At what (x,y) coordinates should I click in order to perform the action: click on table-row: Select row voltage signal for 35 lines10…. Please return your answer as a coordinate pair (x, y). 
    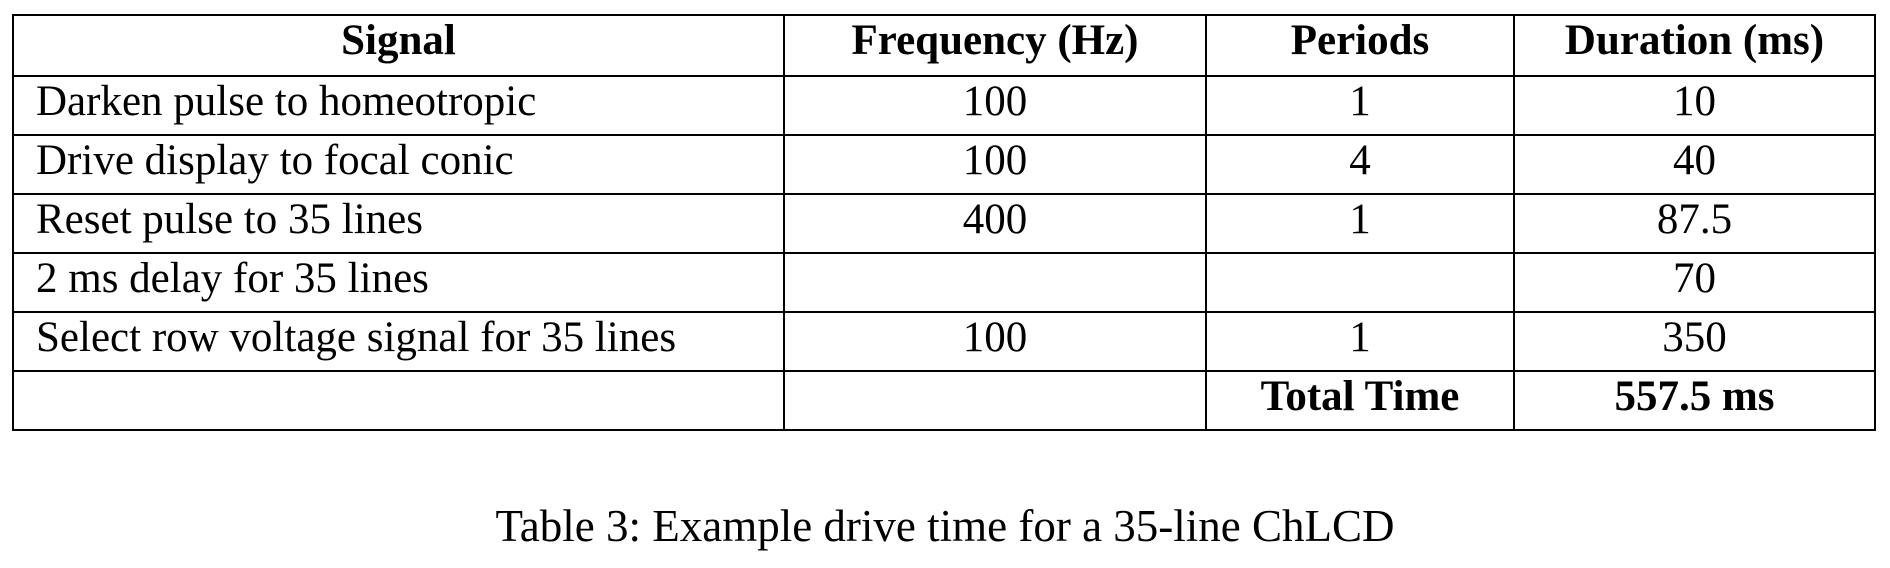
    Looking at the image, I should click on (944, 341).